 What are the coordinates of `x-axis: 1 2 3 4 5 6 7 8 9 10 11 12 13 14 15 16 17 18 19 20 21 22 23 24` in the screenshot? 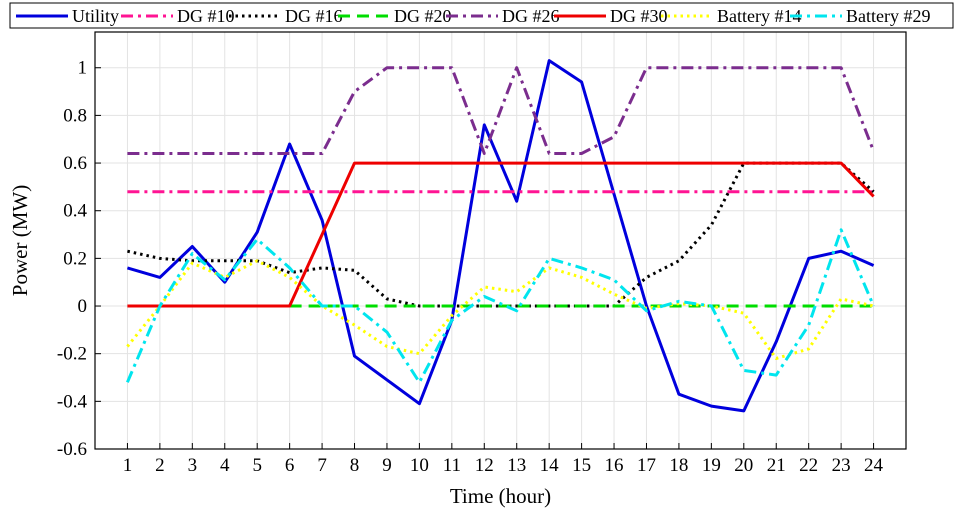 It's located at (503, 459).